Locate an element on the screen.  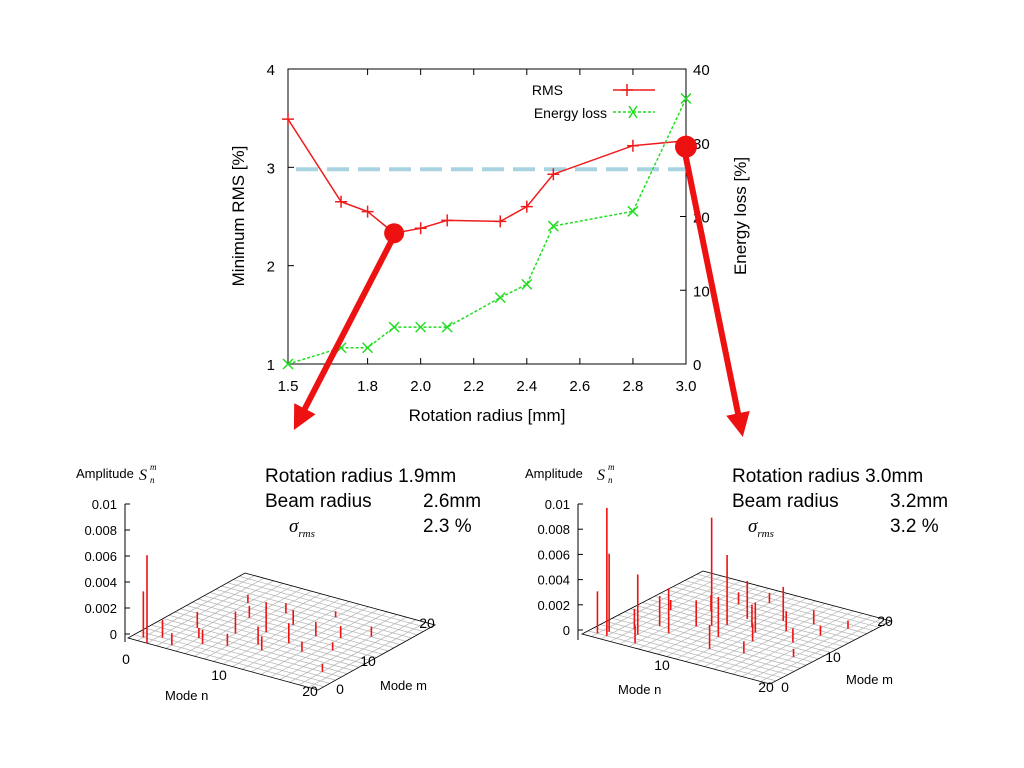
y2-tick-label: 30 is located at coordinates (701, 144).